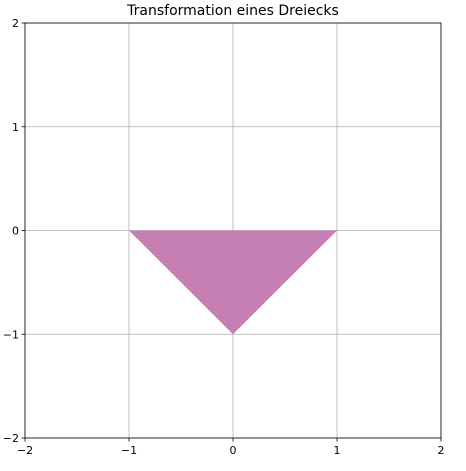 The height and width of the screenshot is (471, 466). Describe the element at coordinates (232, 11) in the screenshot. I see `chart-title: Transformation eines Dreiecks` at that location.